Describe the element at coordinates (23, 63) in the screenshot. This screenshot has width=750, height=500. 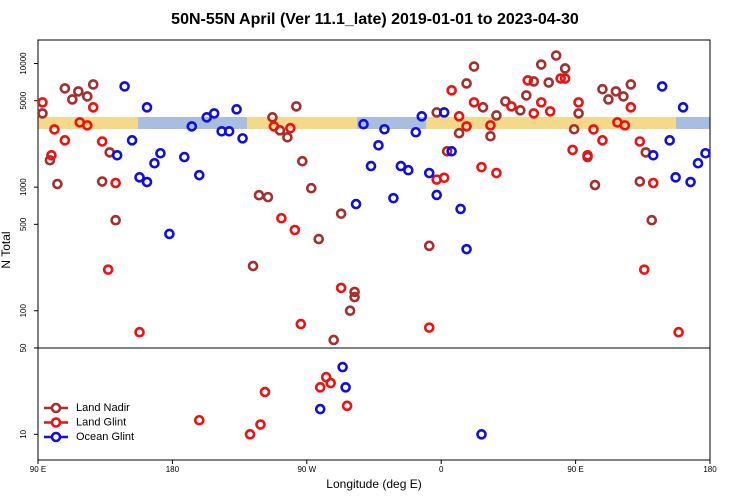
I see `y-tick-label: 10000` at that location.